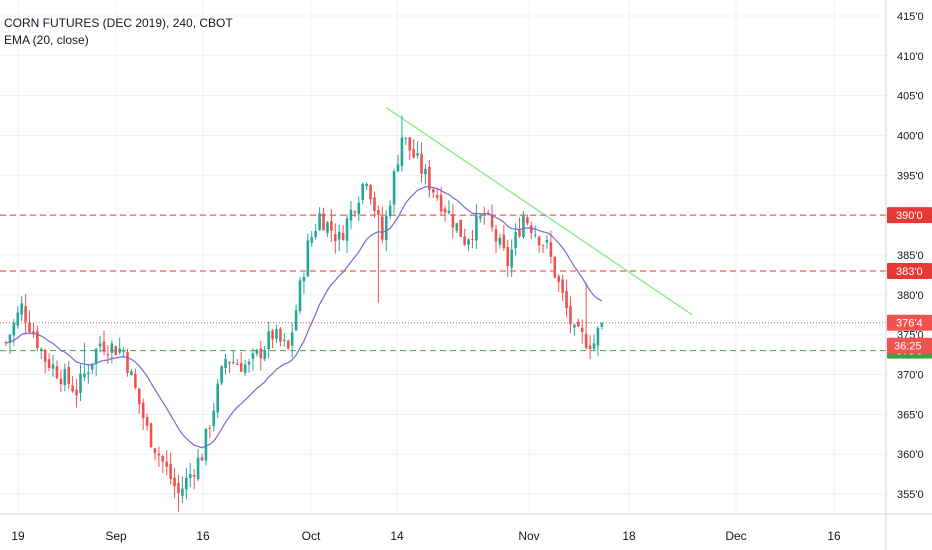 The image size is (932, 550). Describe the element at coordinates (735, 536) in the screenshot. I see `time-tick-label: Dec` at that location.